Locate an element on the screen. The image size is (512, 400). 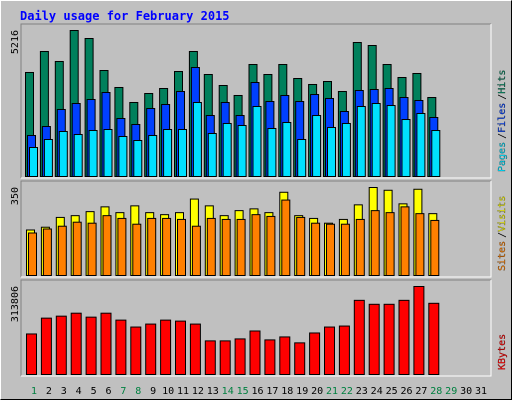
x-tick-label: 14 is located at coordinates (228, 391).